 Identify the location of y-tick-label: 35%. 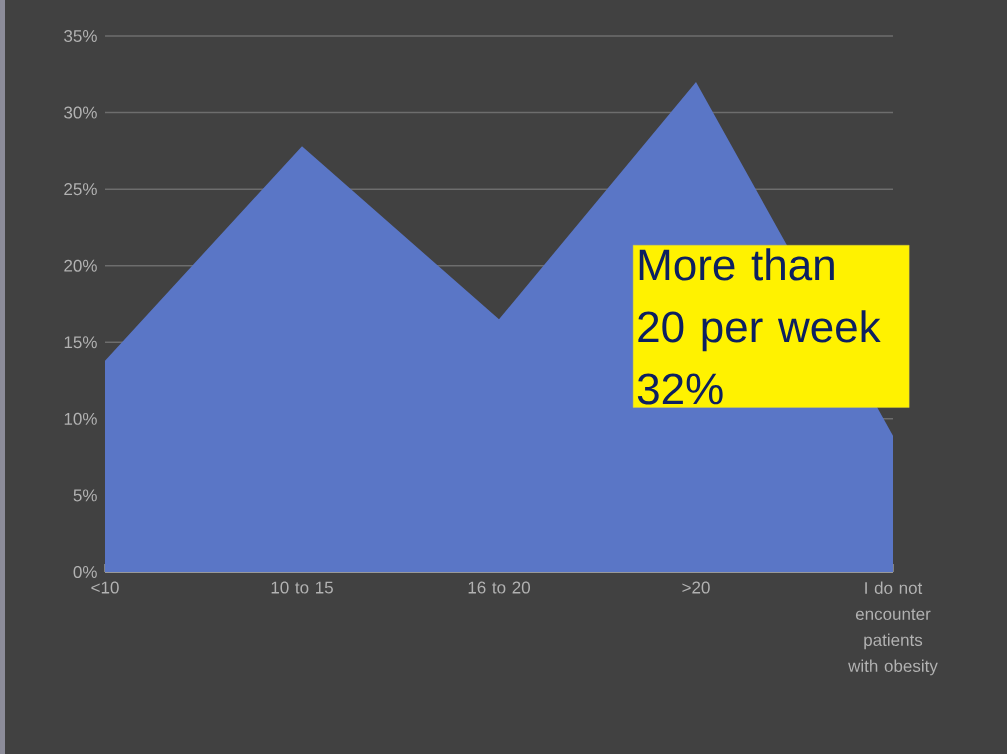
(80, 36).